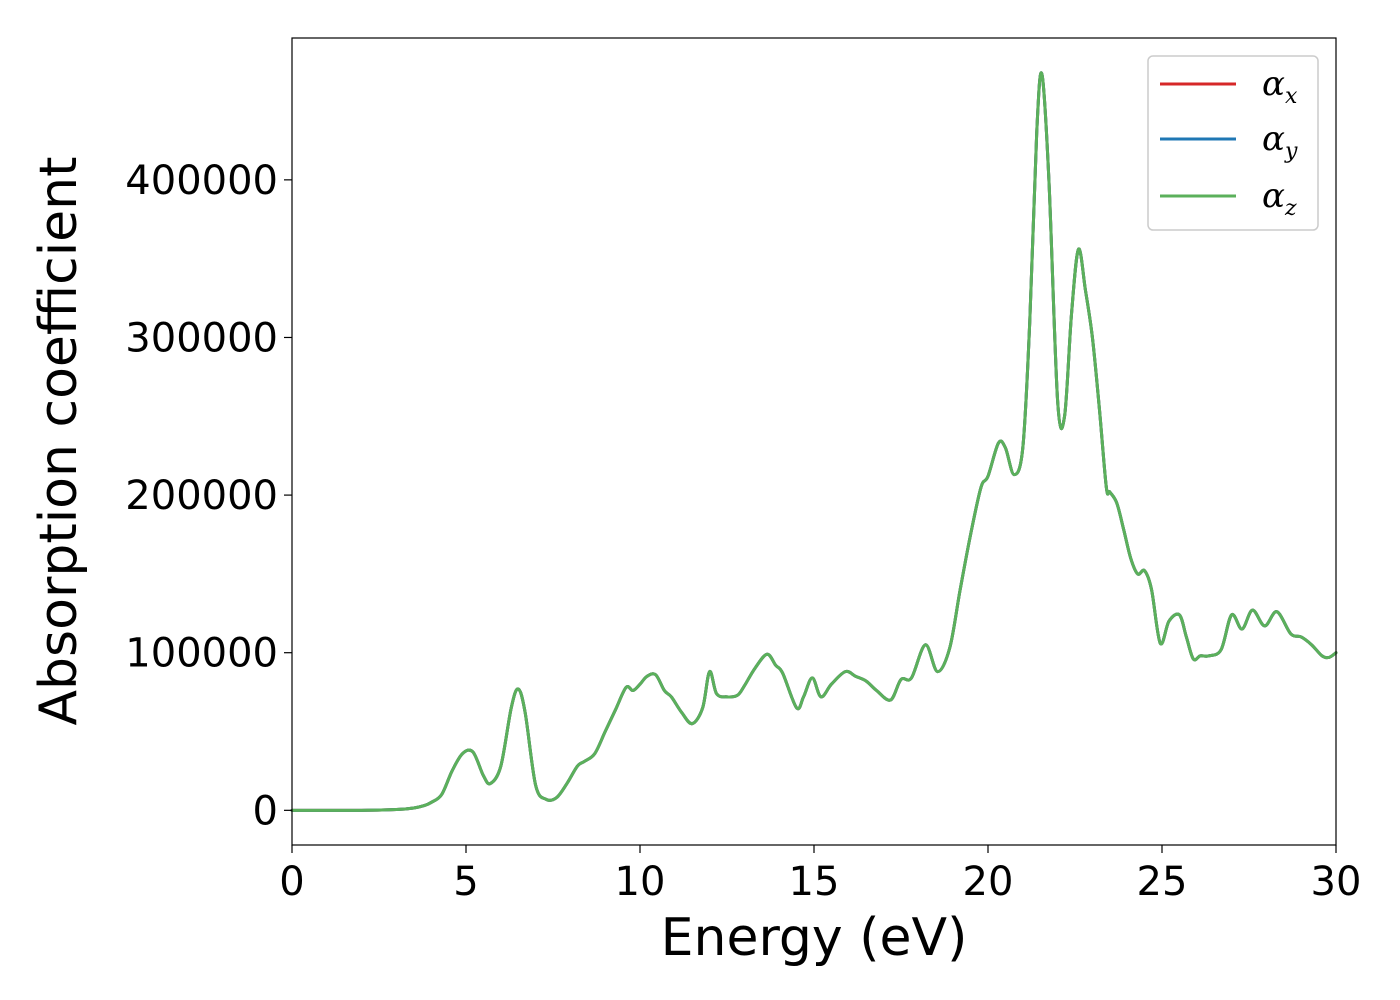  What do you see at coordinates (1280, 141) in the screenshot?
I see `legend-label: αy` at bounding box center [1280, 141].